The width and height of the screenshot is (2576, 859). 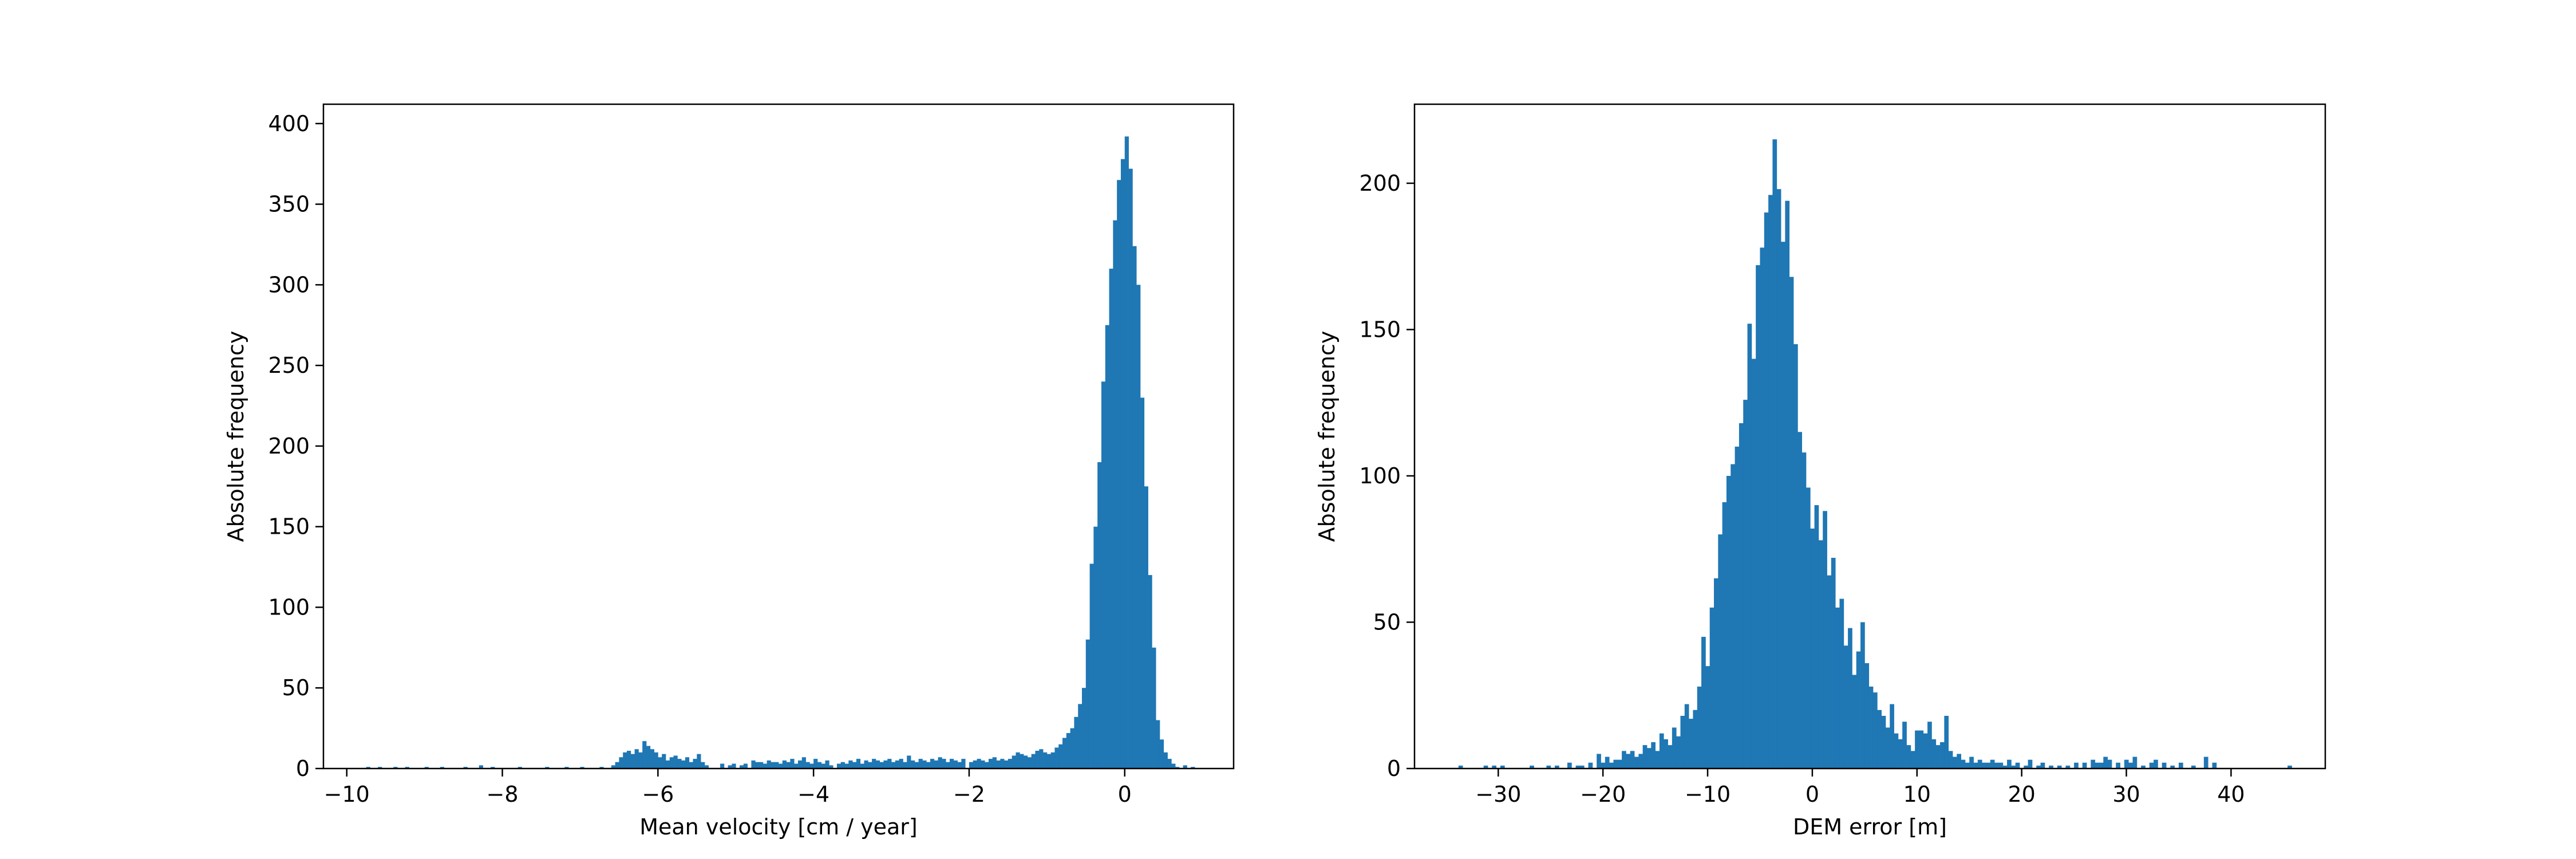 What do you see at coordinates (778, 827) in the screenshot?
I see `x-axis-label: Mean velocity [cm / year]` at bounding box center [778, 827].